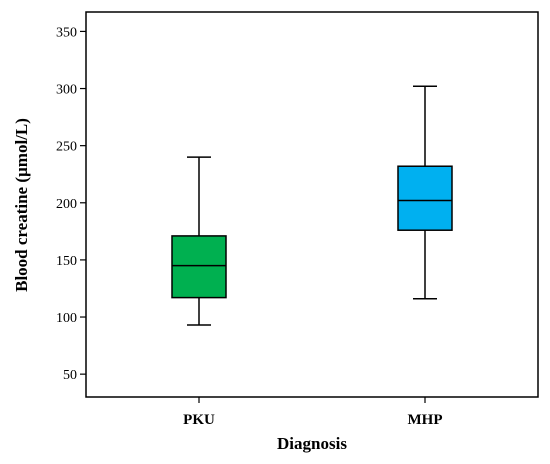  What do you see at coordinates (66, 147) in the screenshot?
I see `y-tick-label: 250` at bounding box center [66, 147].